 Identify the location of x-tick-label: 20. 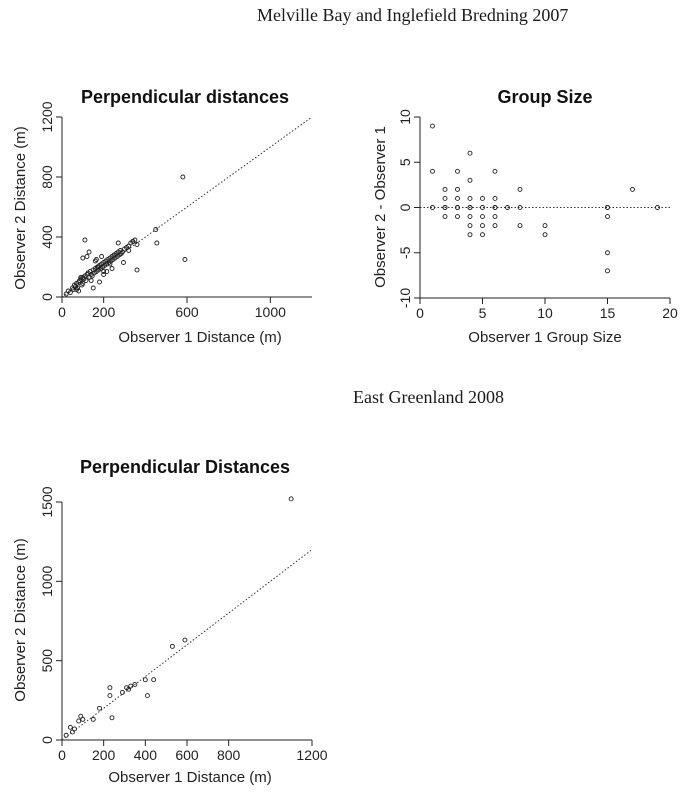
(670, 313).